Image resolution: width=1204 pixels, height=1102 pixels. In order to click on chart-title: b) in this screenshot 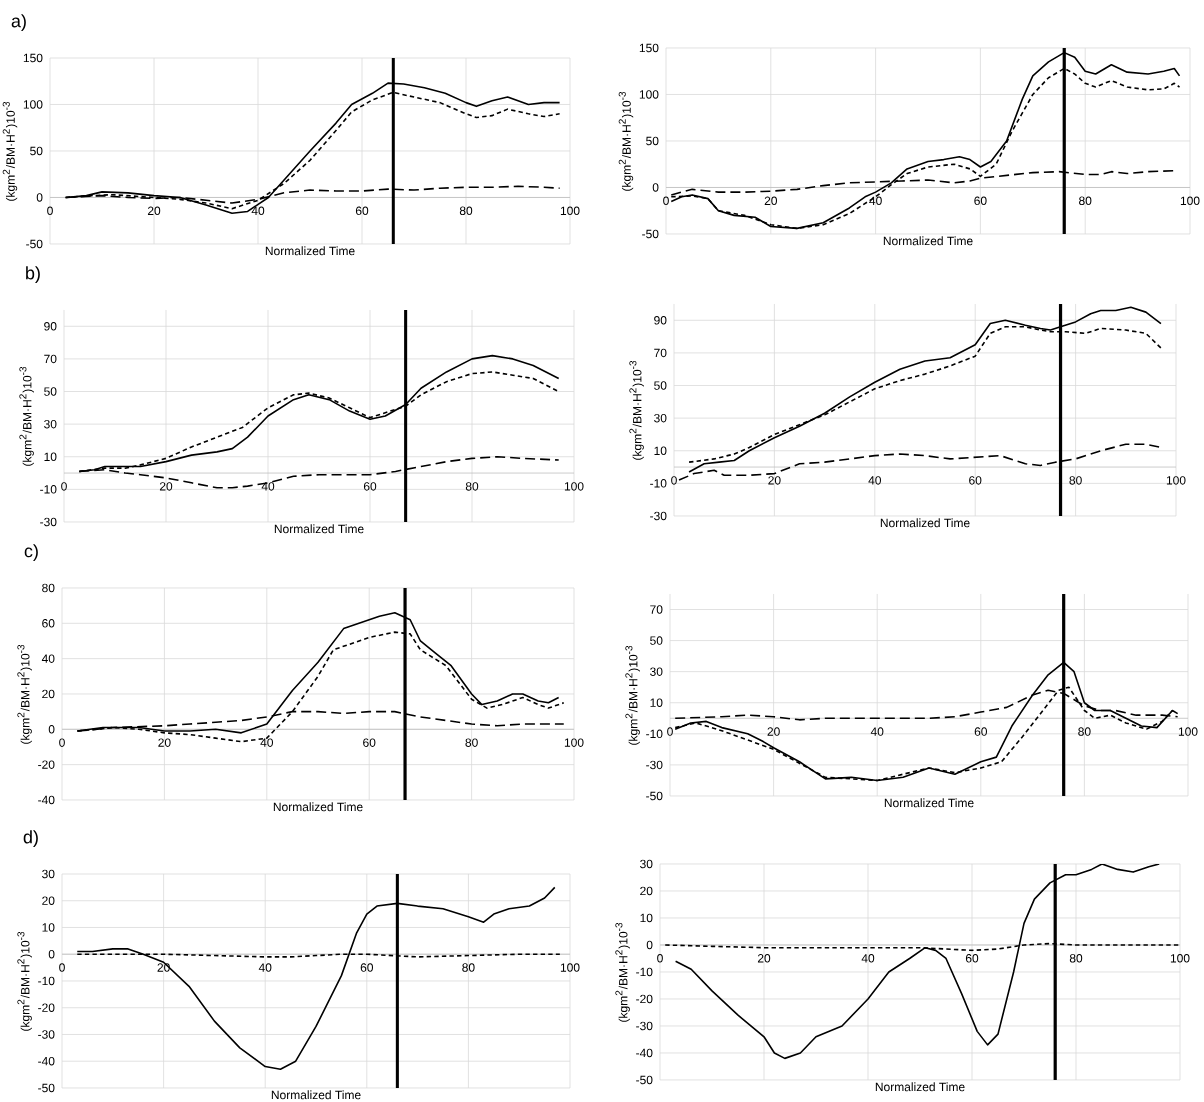, I will do `click(33, 274)`.